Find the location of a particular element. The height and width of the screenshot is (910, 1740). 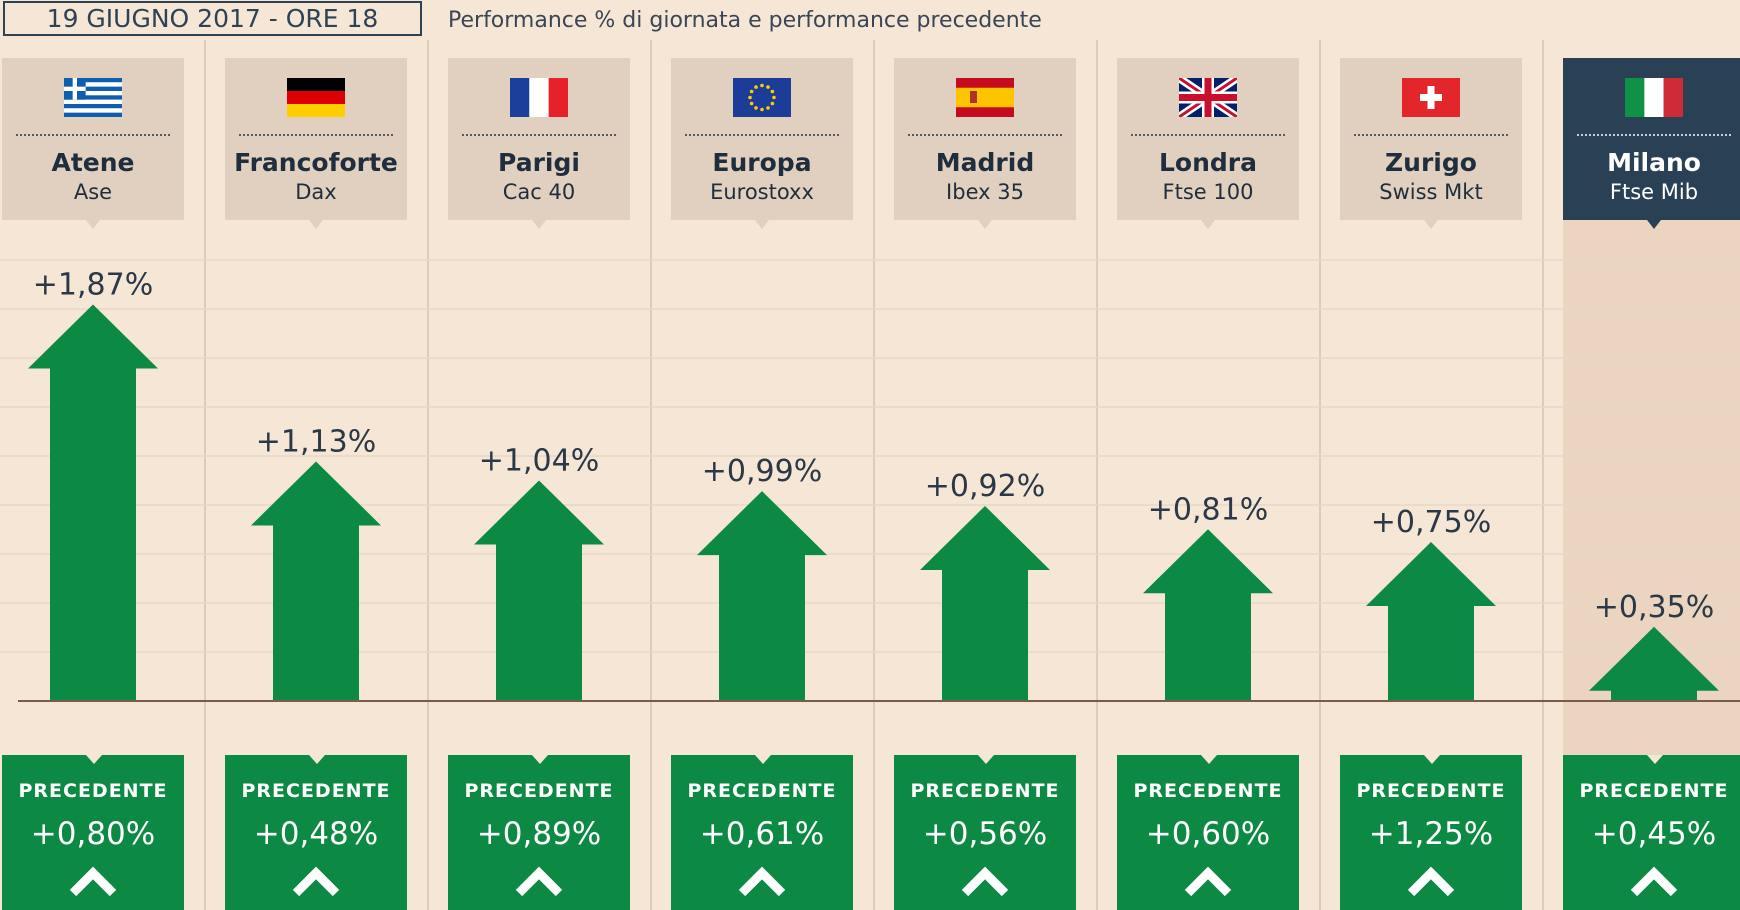

uk-flag-icon is located at coordinates (1208, 97).